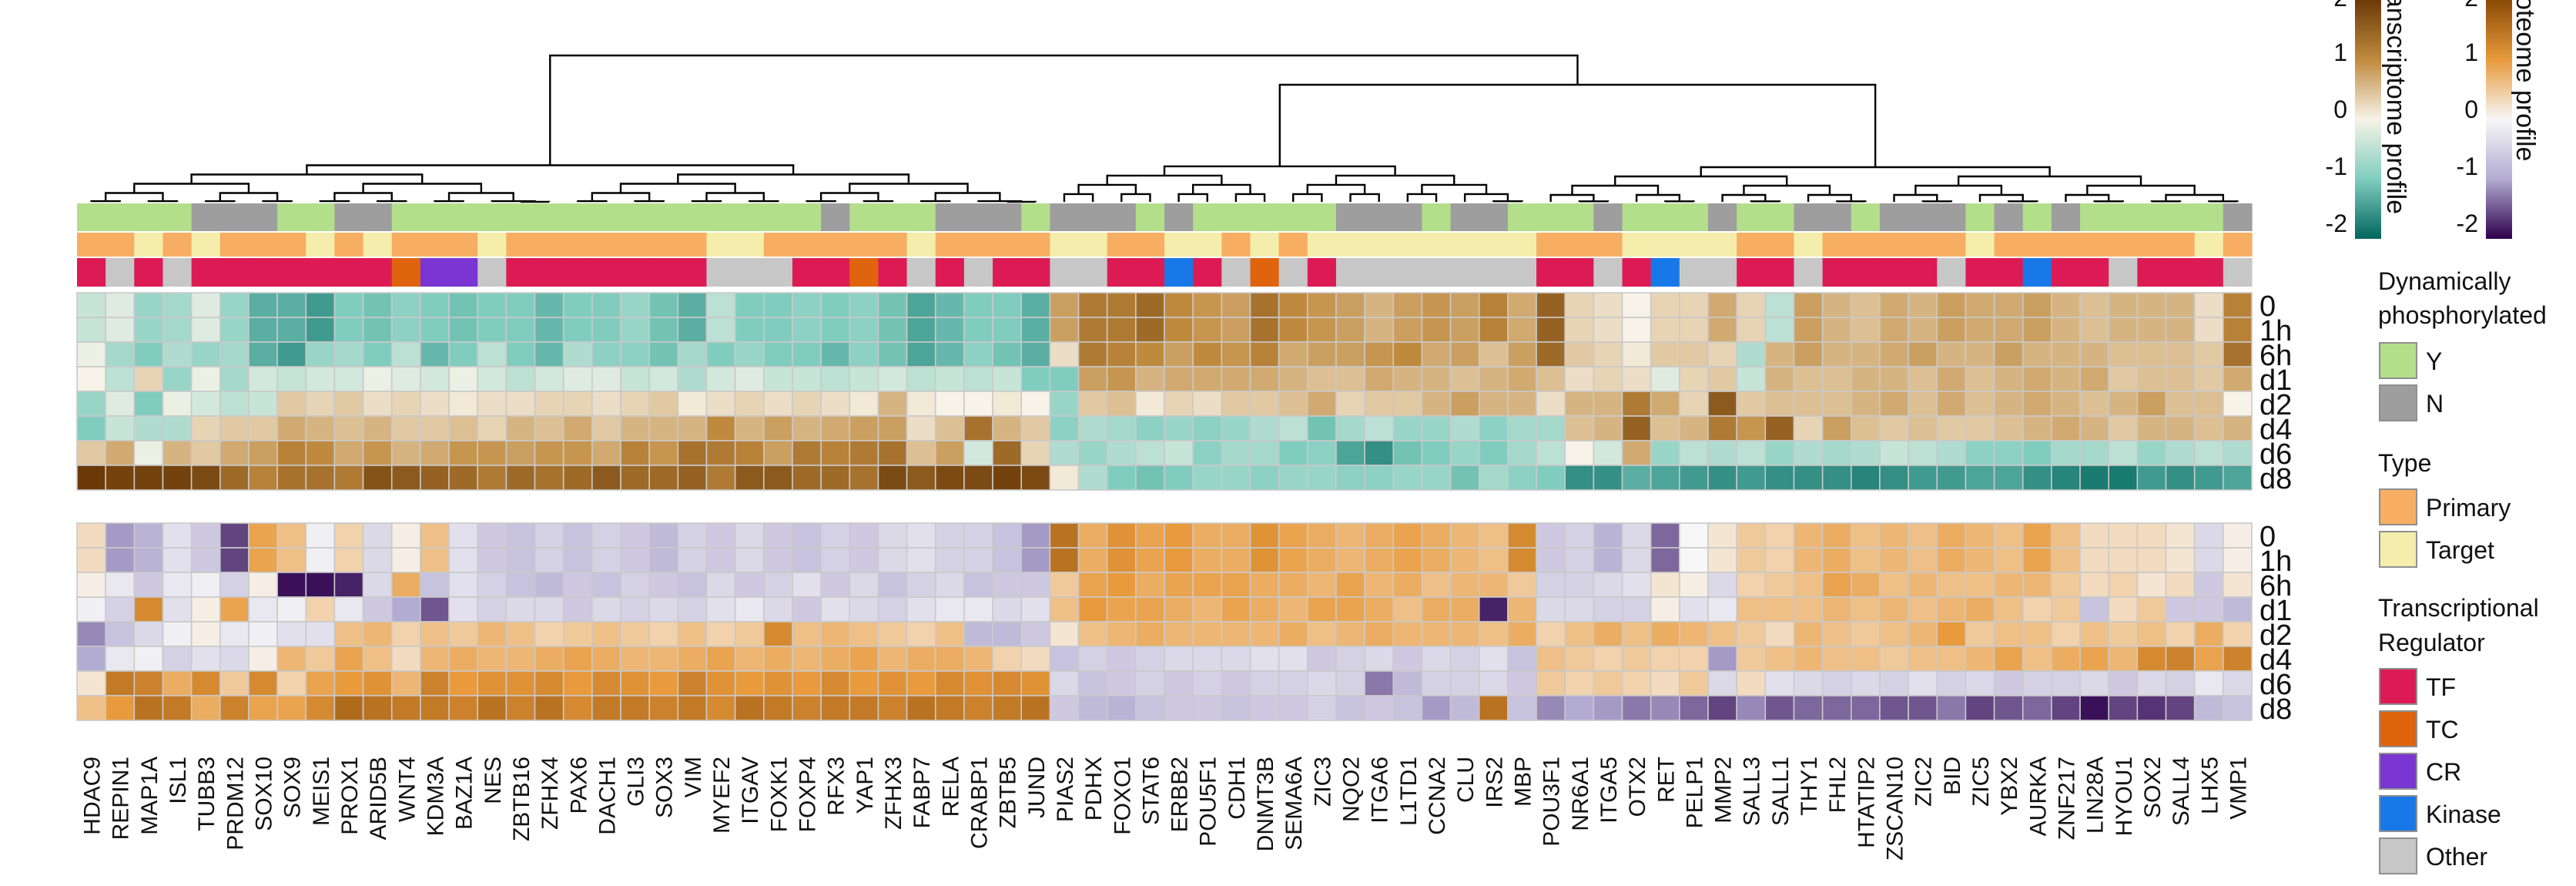  I want to click on transcriptome-row-label: d4, so click(2275, 430).